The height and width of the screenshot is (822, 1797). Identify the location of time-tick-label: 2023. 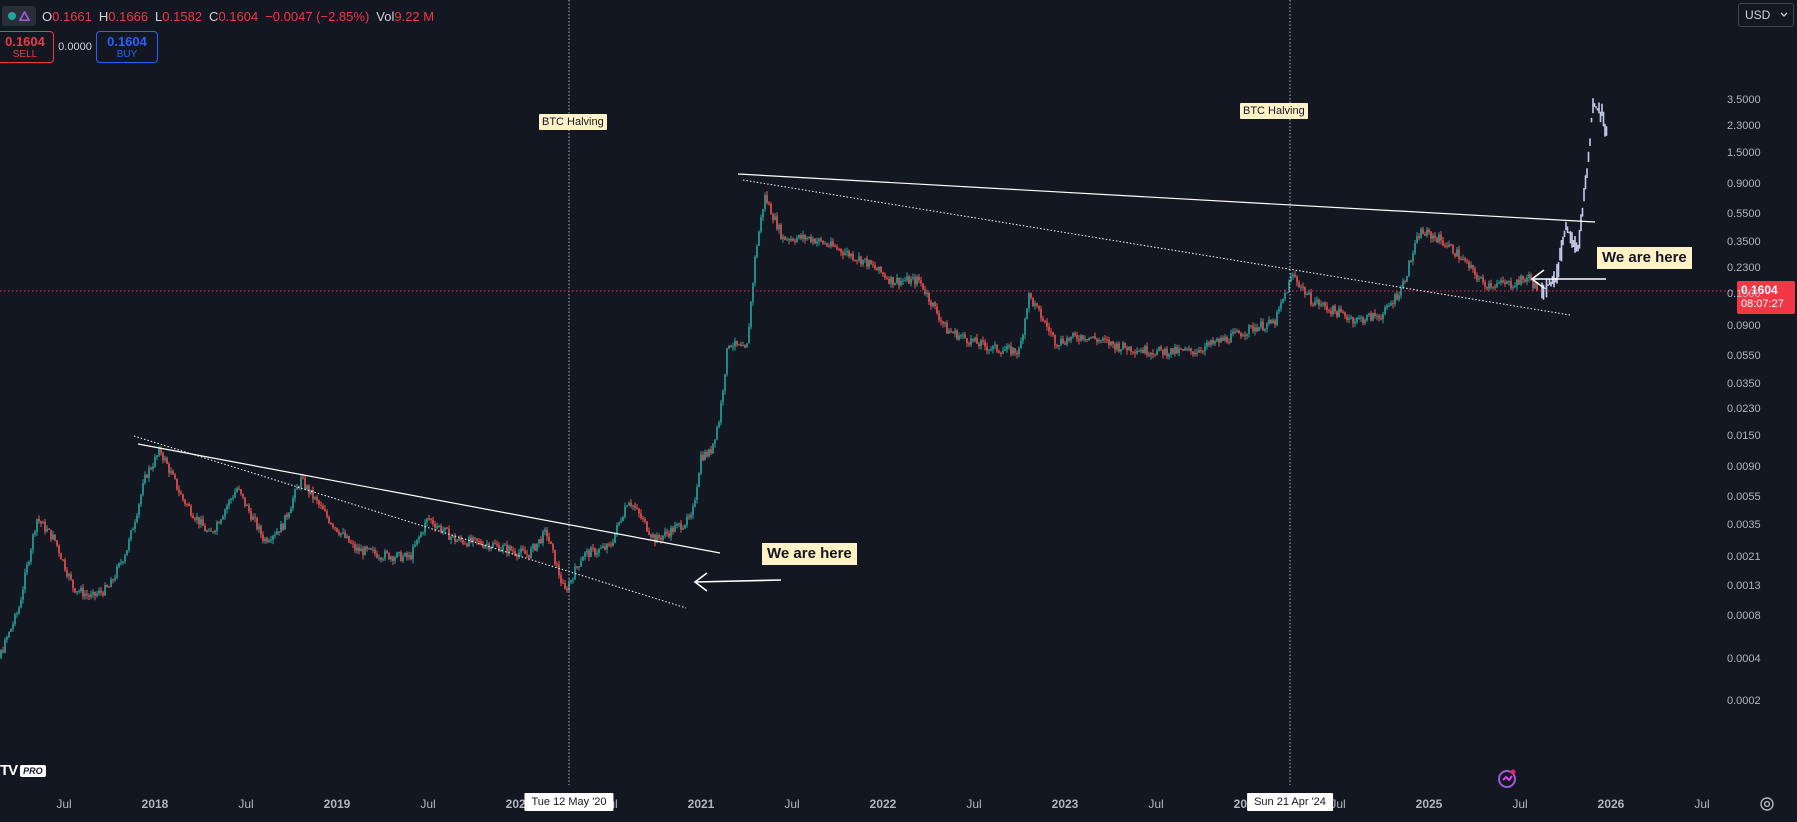
(1065, 804).